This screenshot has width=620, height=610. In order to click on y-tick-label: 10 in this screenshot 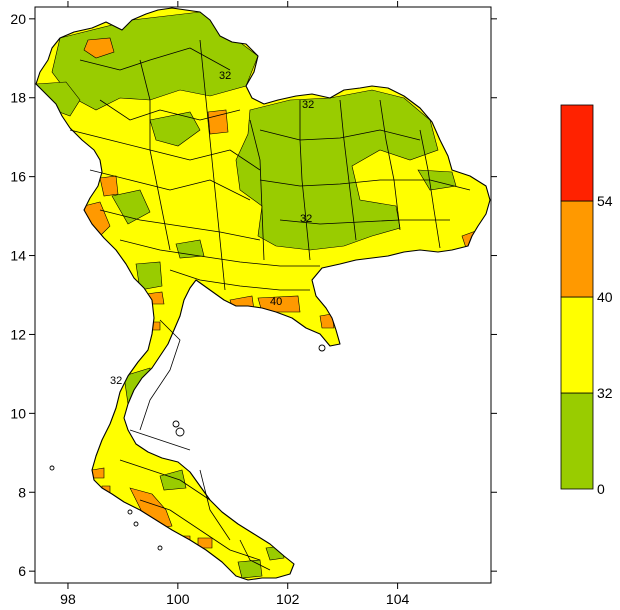, I will do `click(18, 413)`.